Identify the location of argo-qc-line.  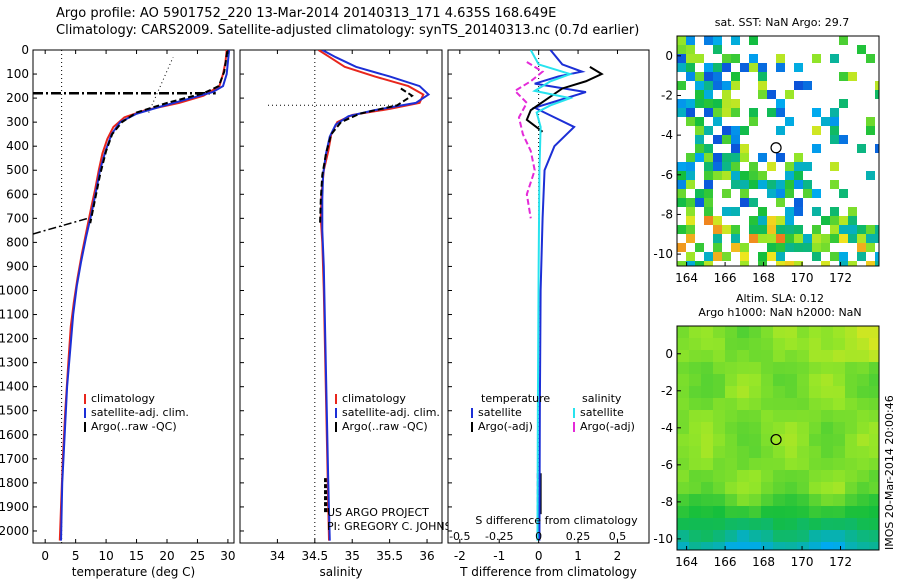
(61, 226).